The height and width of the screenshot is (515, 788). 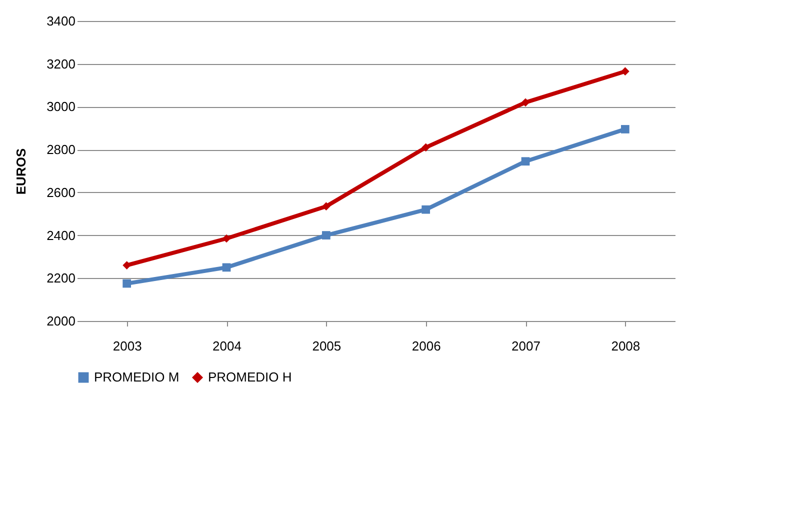 What do you see at coordinates (61, 150) in the screenshot?
I see `y-tick-label: 2800` at bounding box center [61, 150].